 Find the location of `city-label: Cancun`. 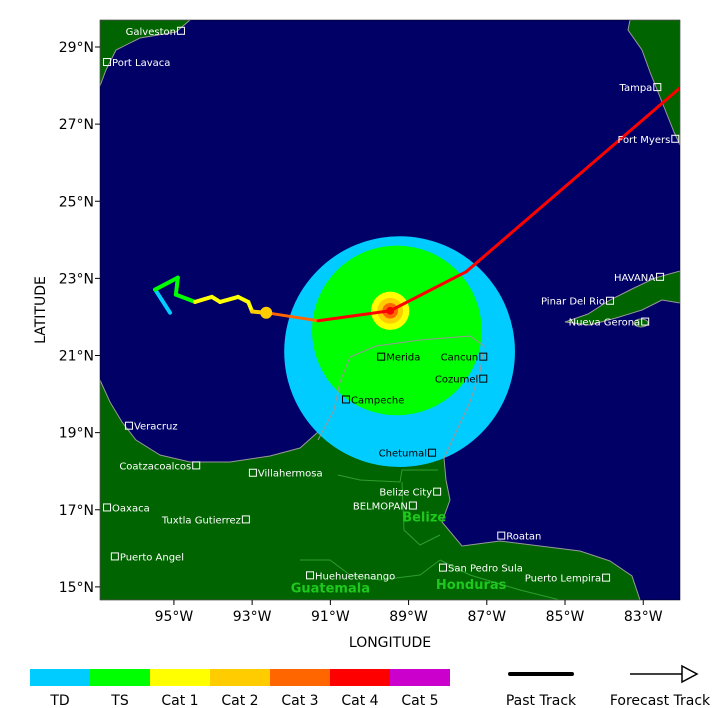

city-label: Cancun is located at coordinates (460, 358).